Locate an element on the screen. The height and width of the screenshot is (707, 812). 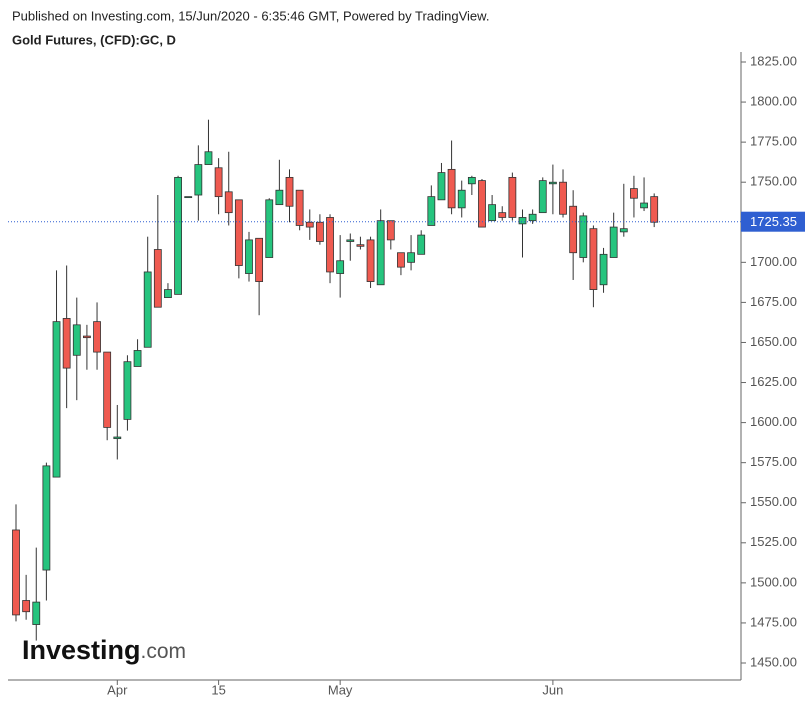
y-tick-label: 1700.00 is located at coordinates (773, 261).